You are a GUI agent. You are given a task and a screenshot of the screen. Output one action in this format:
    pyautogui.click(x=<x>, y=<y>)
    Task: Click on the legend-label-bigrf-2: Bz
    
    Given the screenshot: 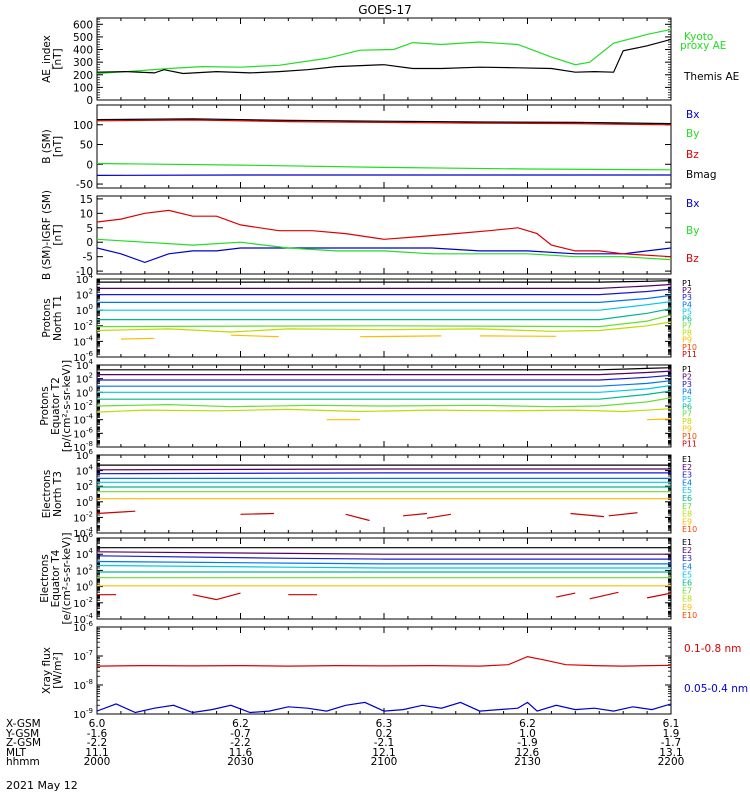 What is the action you would take?
    pyautogui.click(x=692, y=259)
    